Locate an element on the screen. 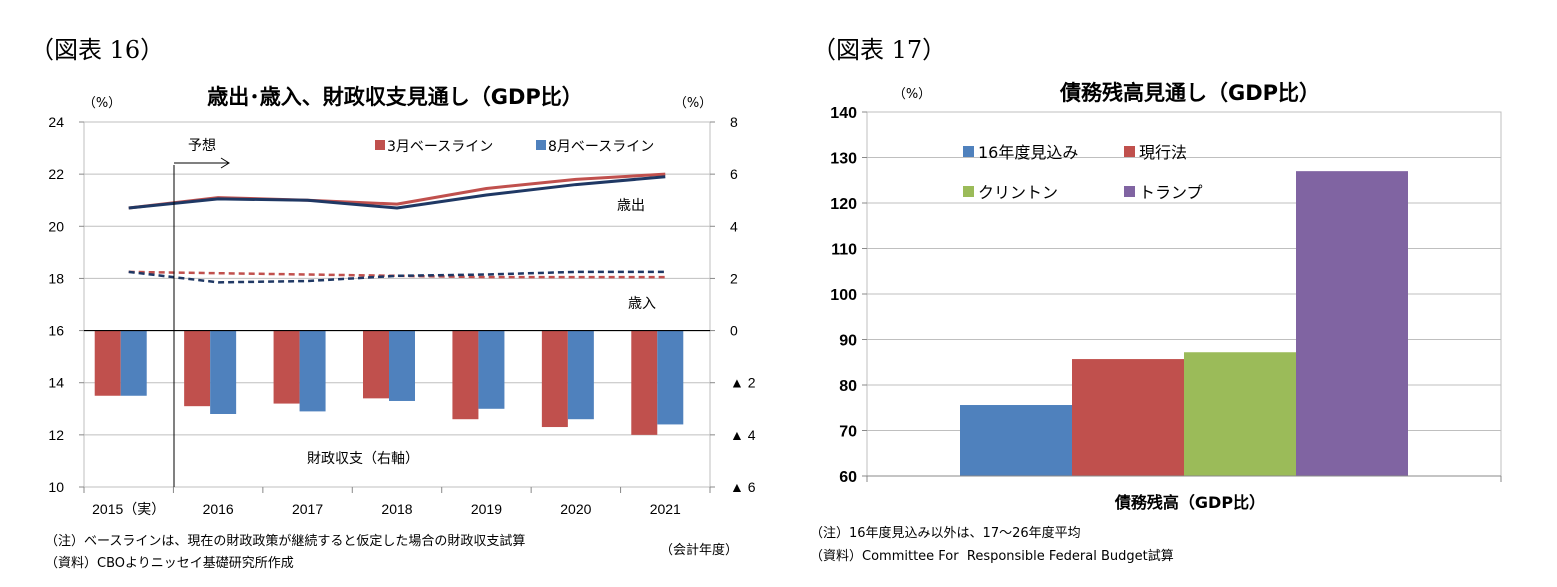  debt-tick-label: 130 is located at coordinates (843, 159).